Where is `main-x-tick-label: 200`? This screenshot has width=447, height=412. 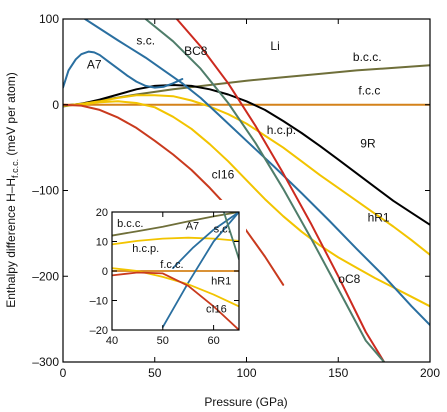 main-x-tick-label: 200 is located at coordinates (430, 373).